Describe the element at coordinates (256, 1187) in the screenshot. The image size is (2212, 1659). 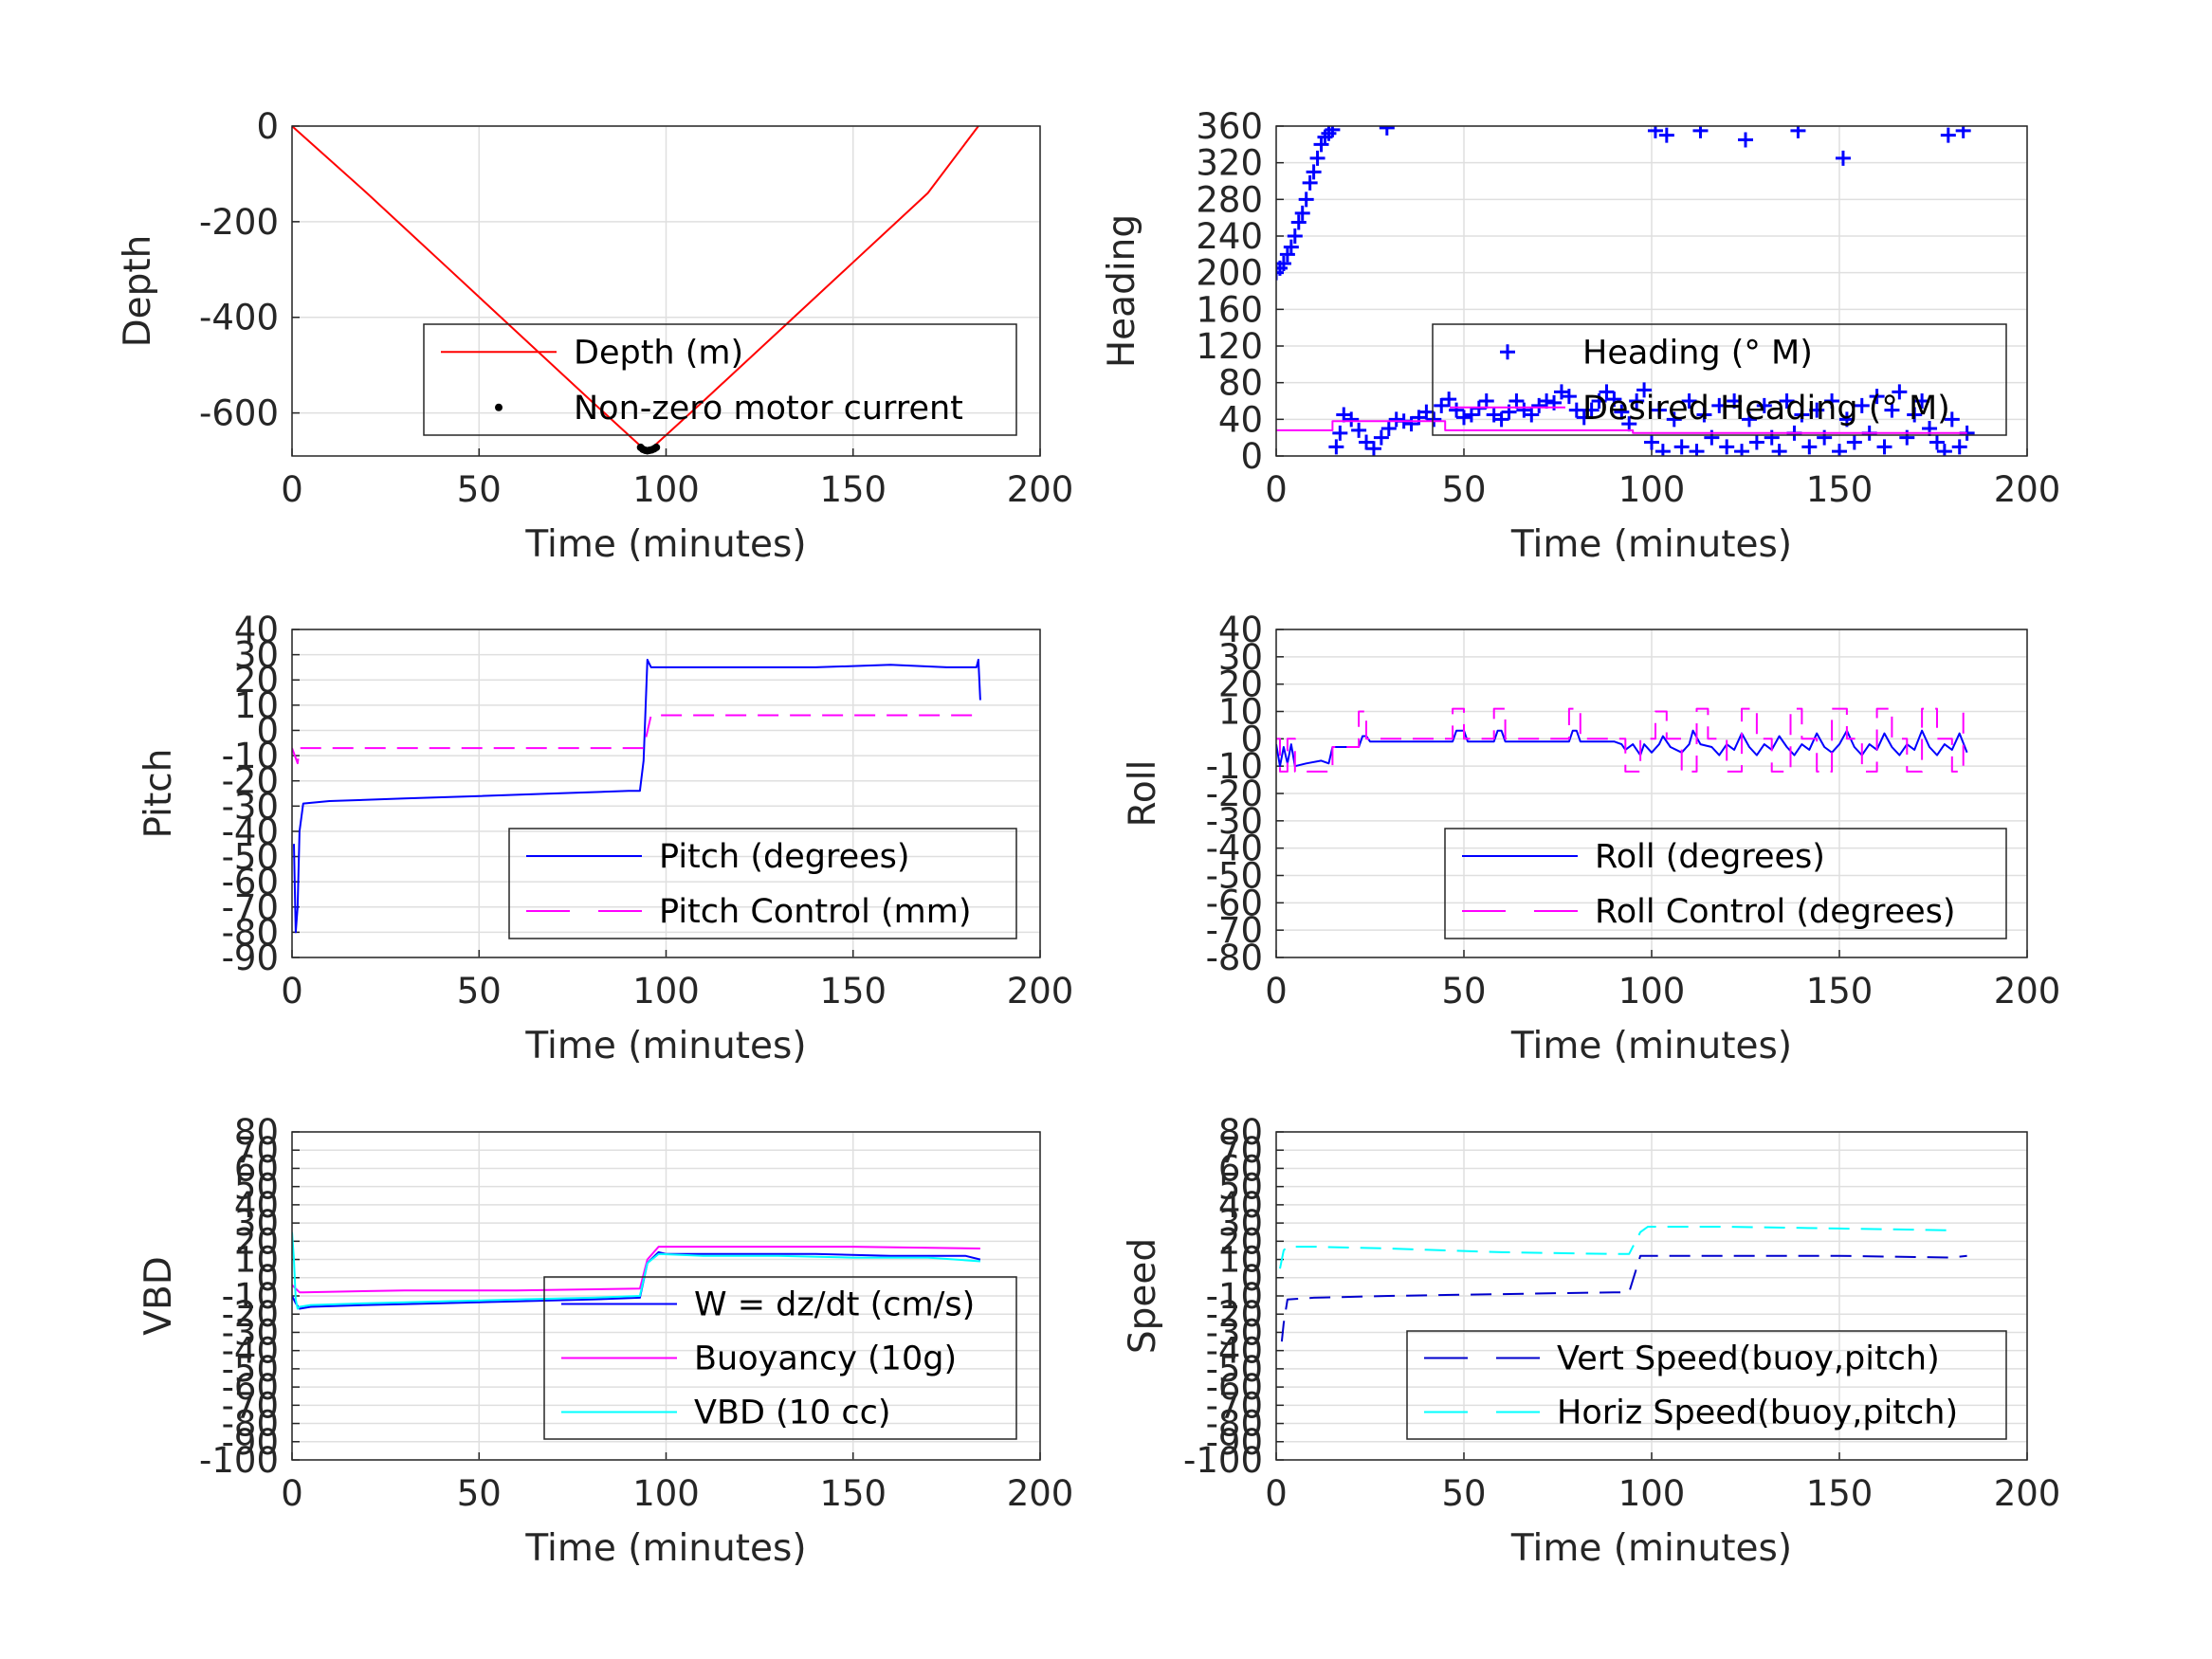
I see `y-tick-label: 50` at that location.